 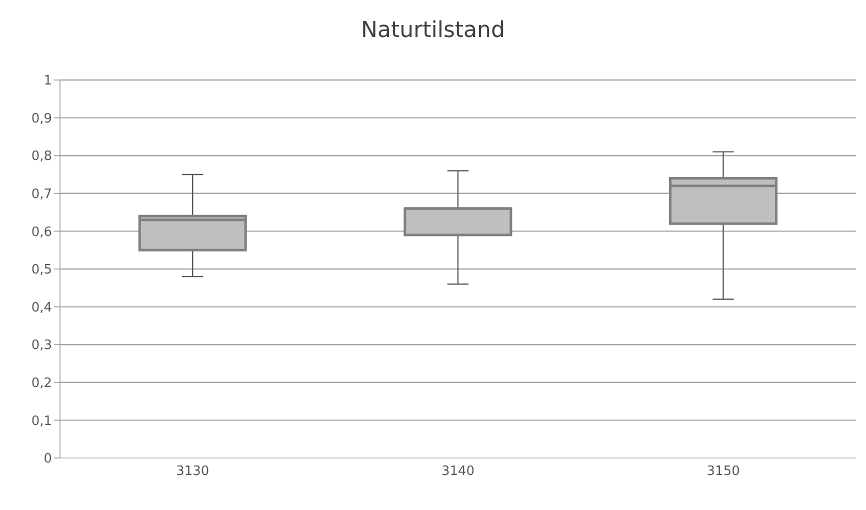 What do you see at coordinates (41, 421) in the screenshot?
I see `y-tick-label: 0,1` at bounding box center [41, 421].